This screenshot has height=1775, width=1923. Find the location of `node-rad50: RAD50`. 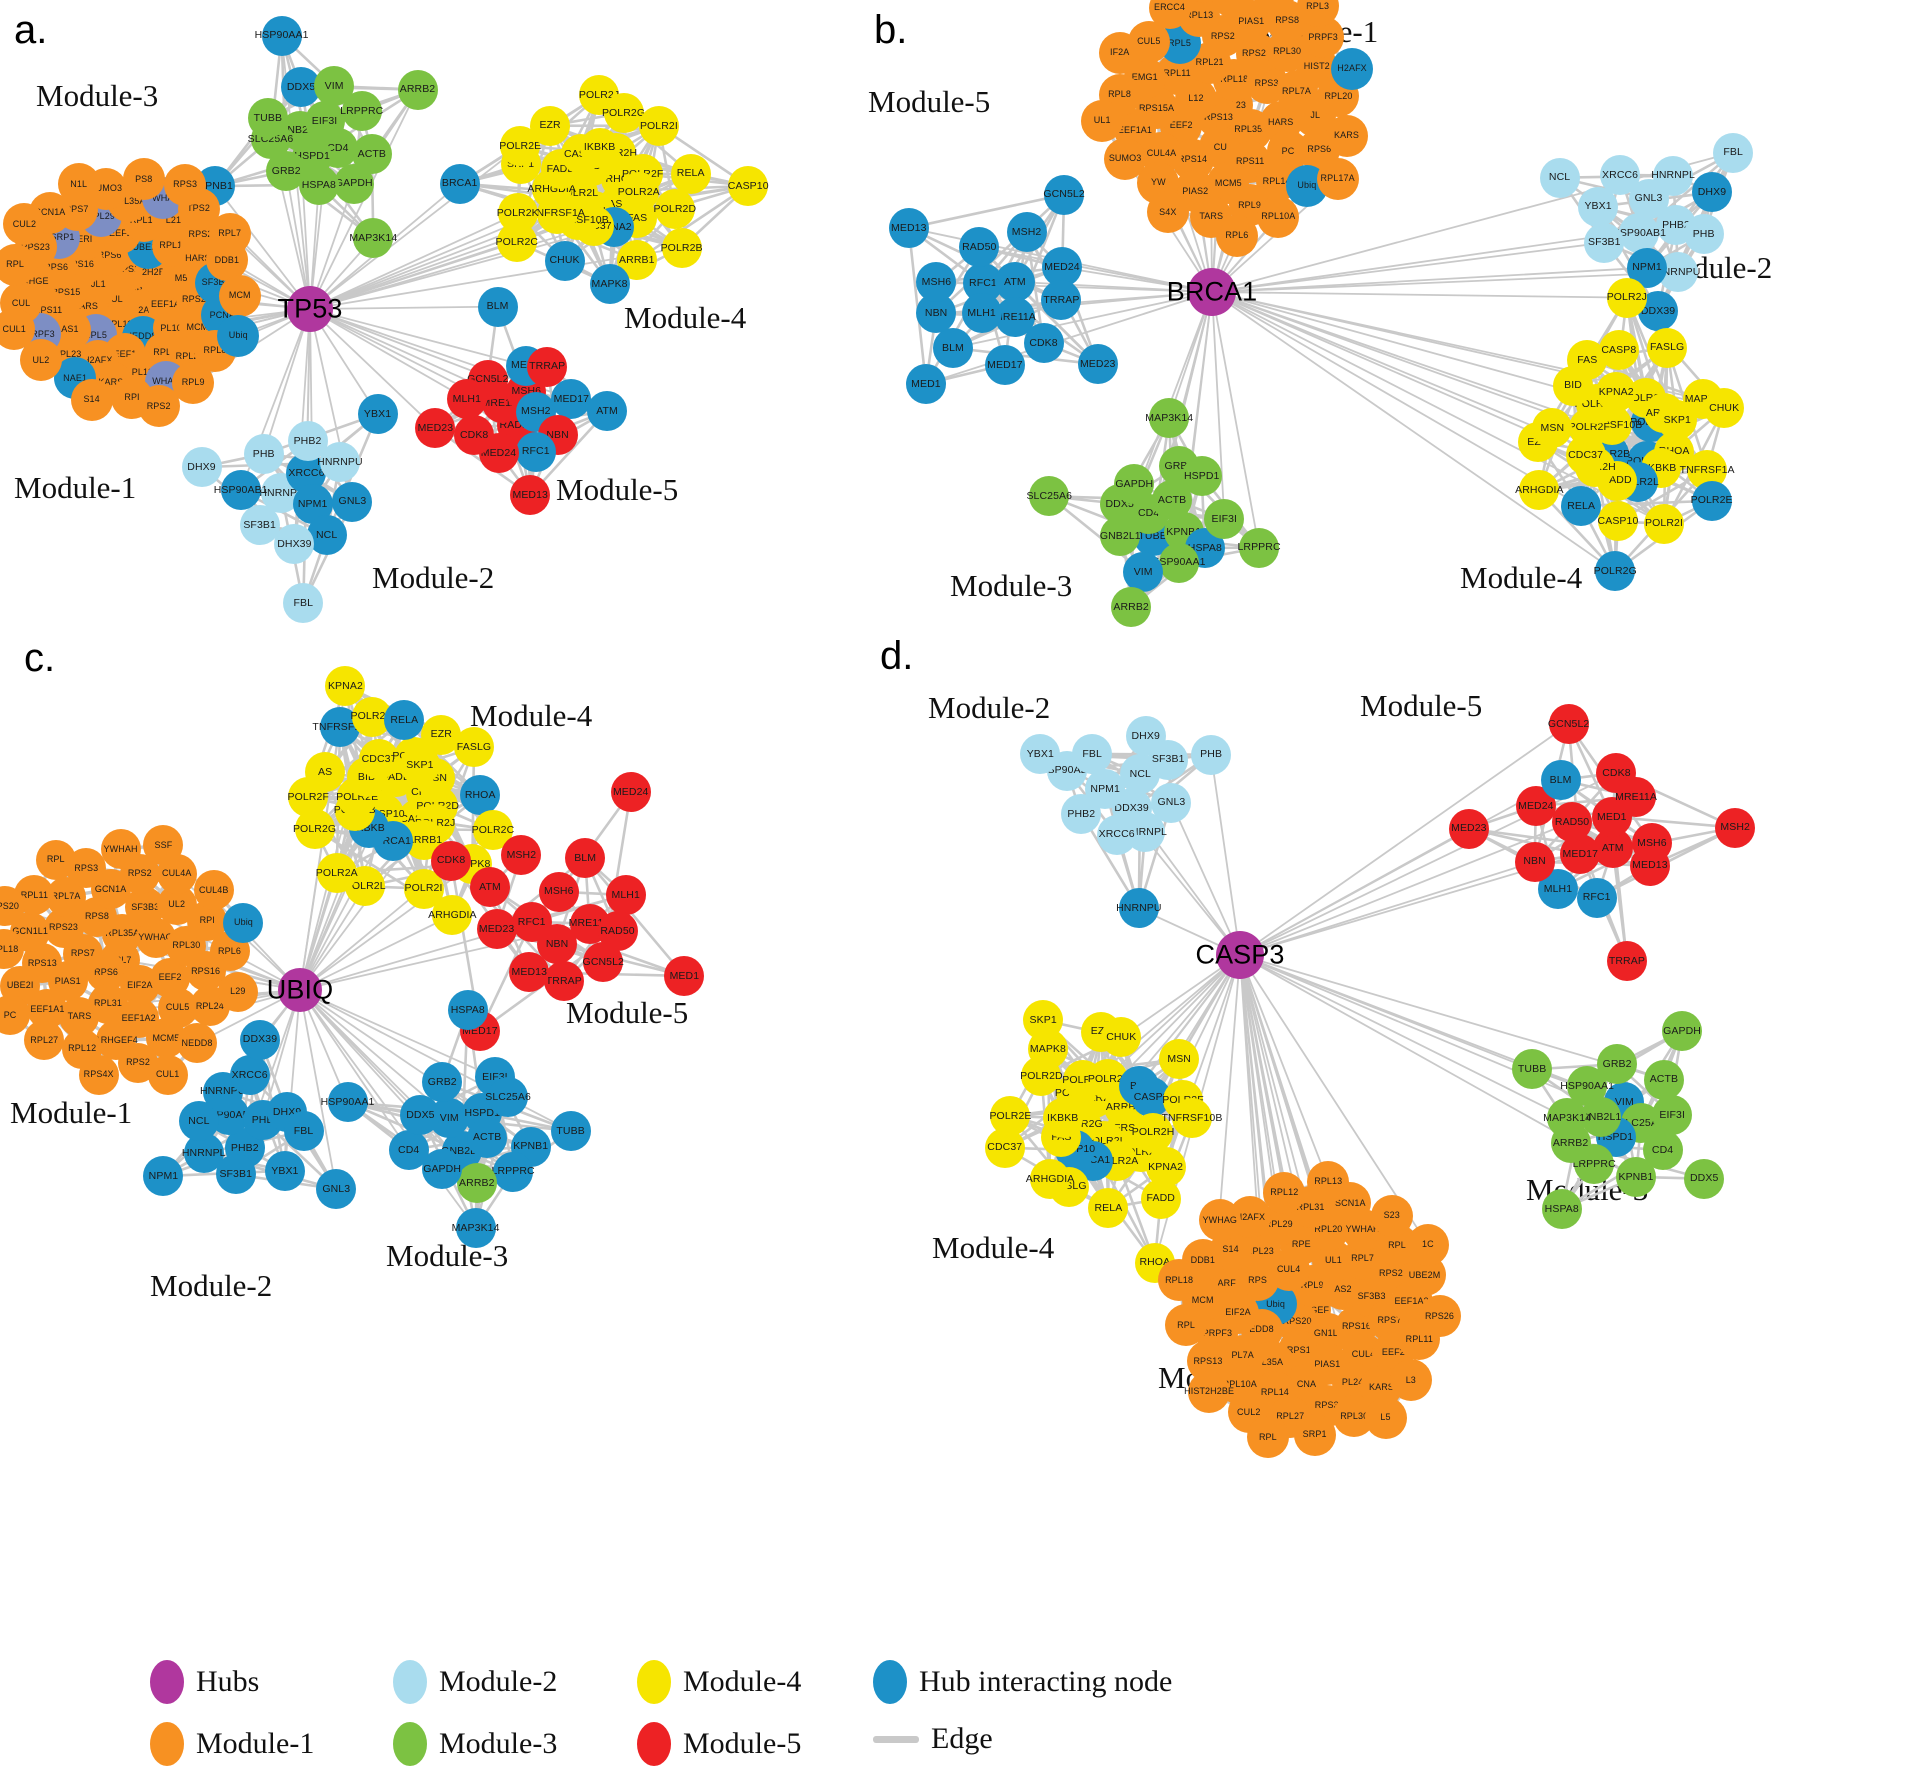

node-rad50: RAD50 is located at coordinates (1572, 821).